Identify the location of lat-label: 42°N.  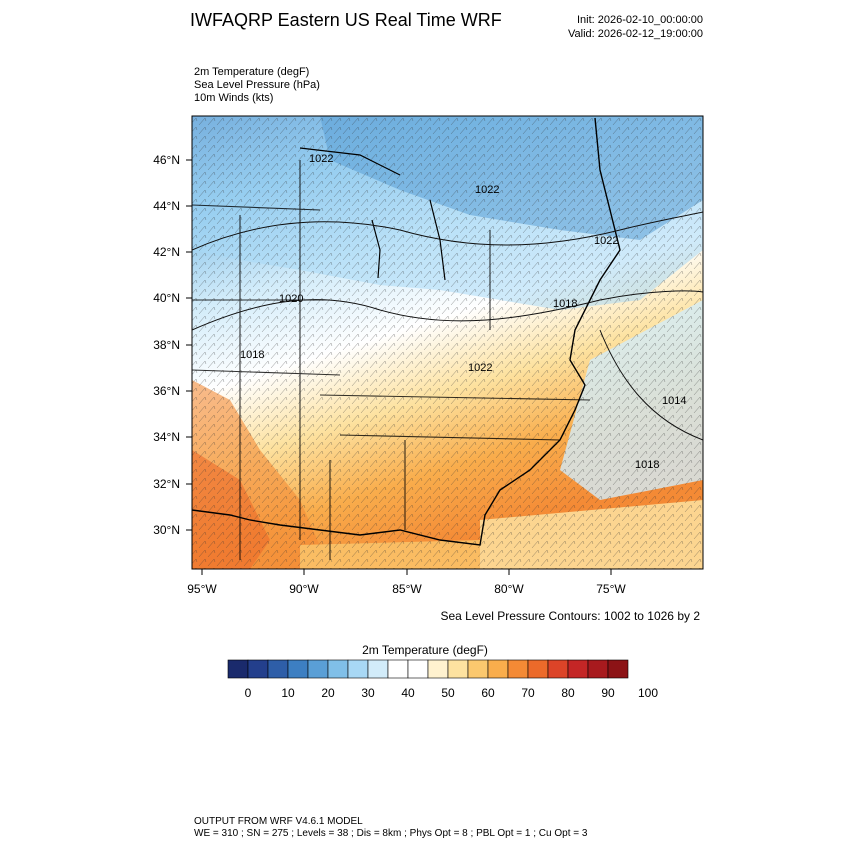
(166, 252).